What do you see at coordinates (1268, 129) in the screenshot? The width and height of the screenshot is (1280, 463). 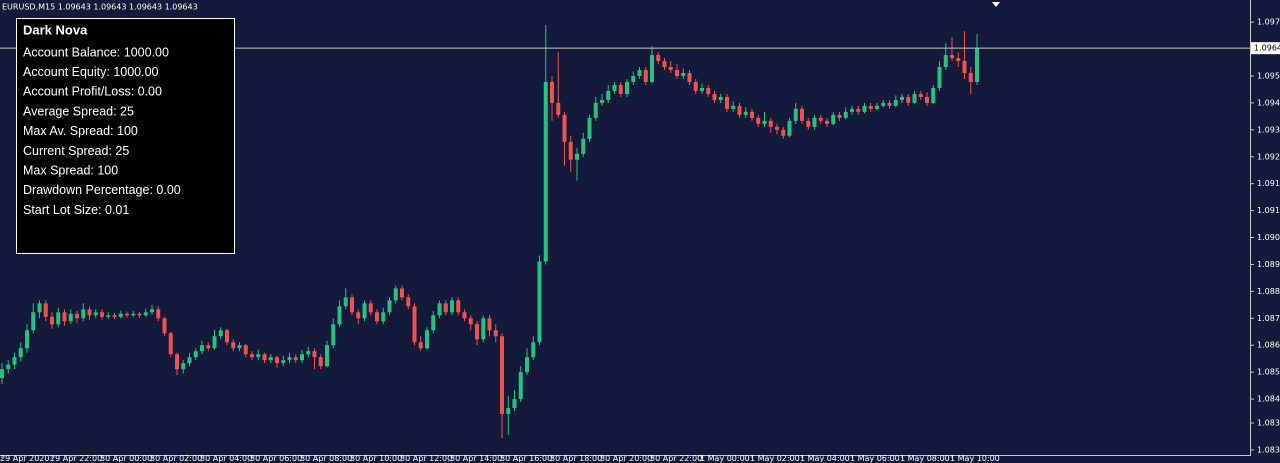 I see `y-tick-label: 1.0937` at bounding box center [1268, 129].